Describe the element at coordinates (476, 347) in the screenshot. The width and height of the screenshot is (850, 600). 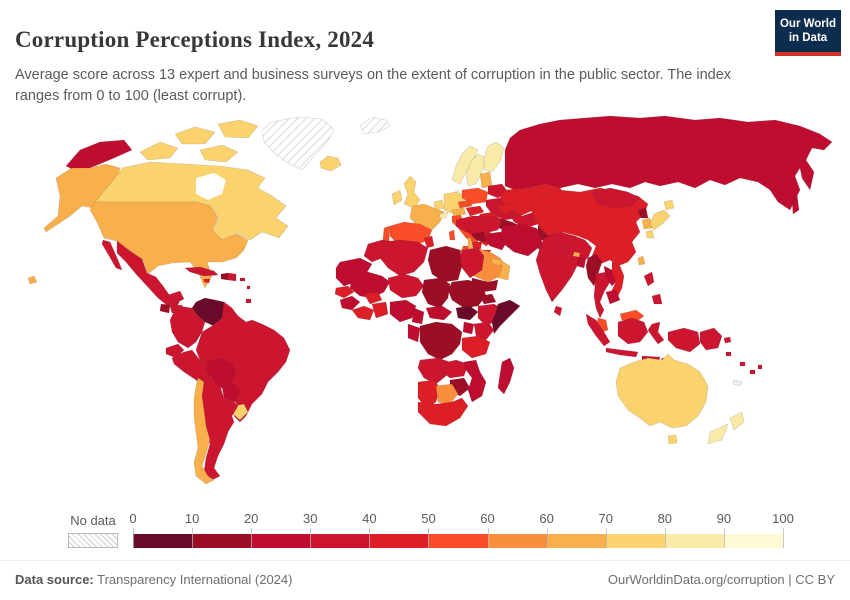
I see `region-tanzania` at that location.